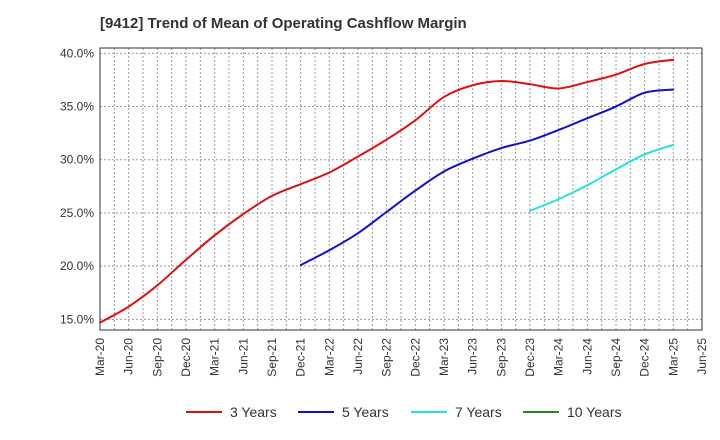 The height and width of the screenshot is (440, 720). What do you see at coordinates (473, 356) in the screenshot?
I see `x-tick-label: Jun-23` at bounding box center [473, 356].